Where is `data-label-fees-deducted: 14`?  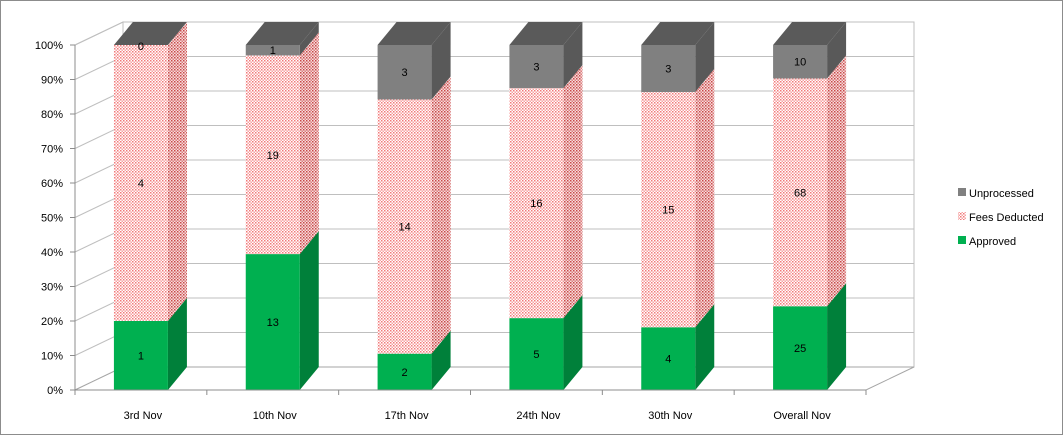
data-label-fees-deducted: 14 is located at coordinates (404, 228).